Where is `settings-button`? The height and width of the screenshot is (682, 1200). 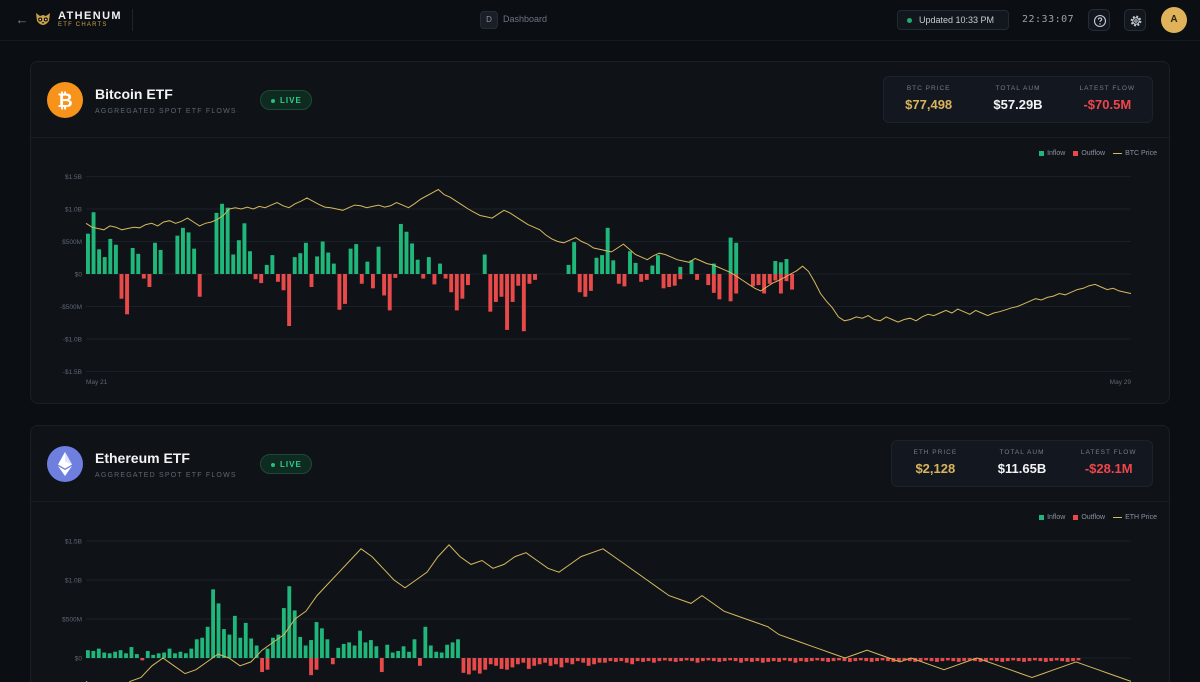 settings-button is located at coordinates (1135, 20).